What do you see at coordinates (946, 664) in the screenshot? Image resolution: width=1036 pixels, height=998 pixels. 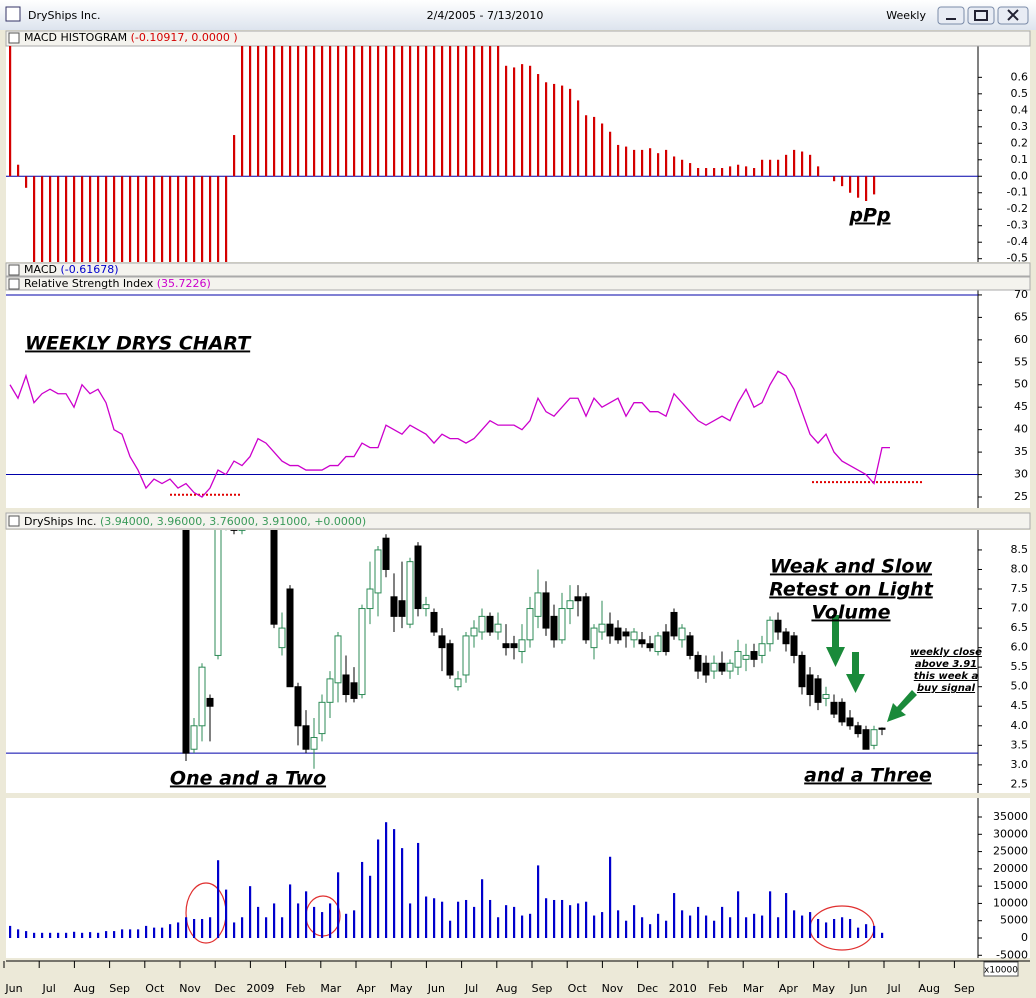 I see `annotation: above 3.91` at bounding box center [946, 664].